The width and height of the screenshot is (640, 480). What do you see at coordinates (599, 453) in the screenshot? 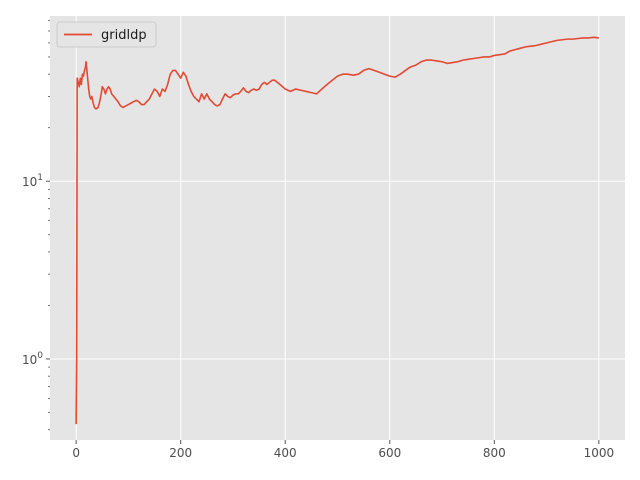
I see `x-tick-label: 1000` at bounding box center [599, 453].